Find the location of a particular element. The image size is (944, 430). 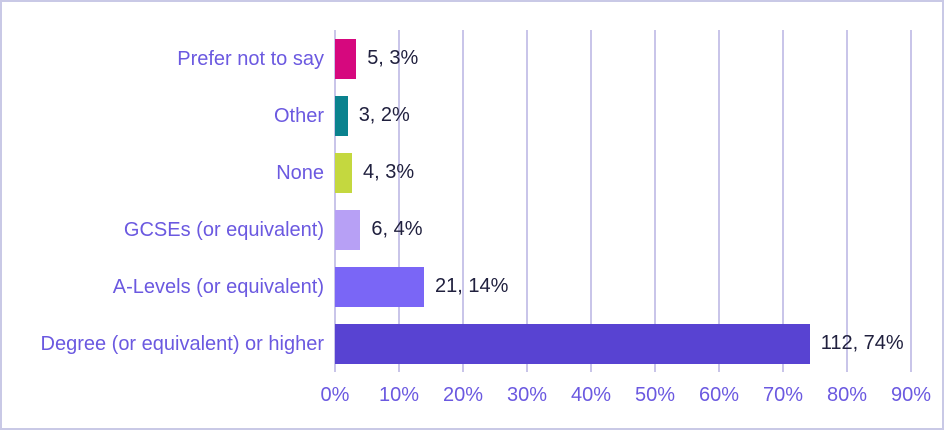

x-axis: 0% 10% 20% 30% 40% 50% 60% 70% 80% 90% is located at coordinates (626, 398).